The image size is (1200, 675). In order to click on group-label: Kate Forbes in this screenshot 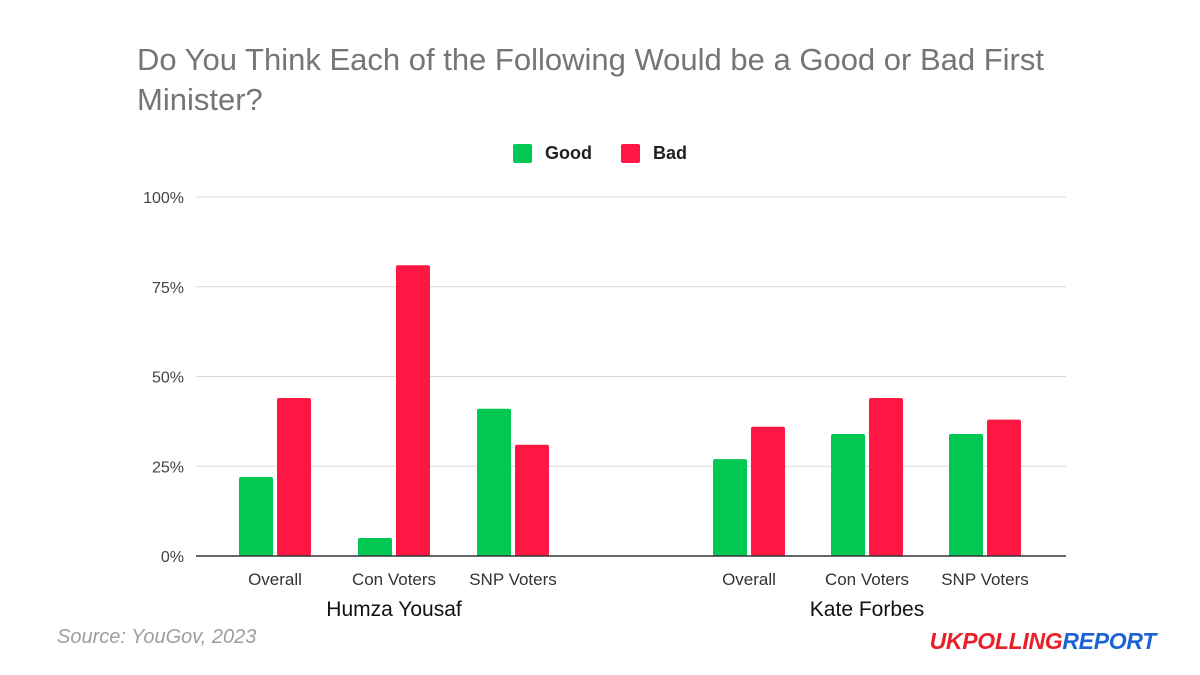, I will do `click(867, 609)`.